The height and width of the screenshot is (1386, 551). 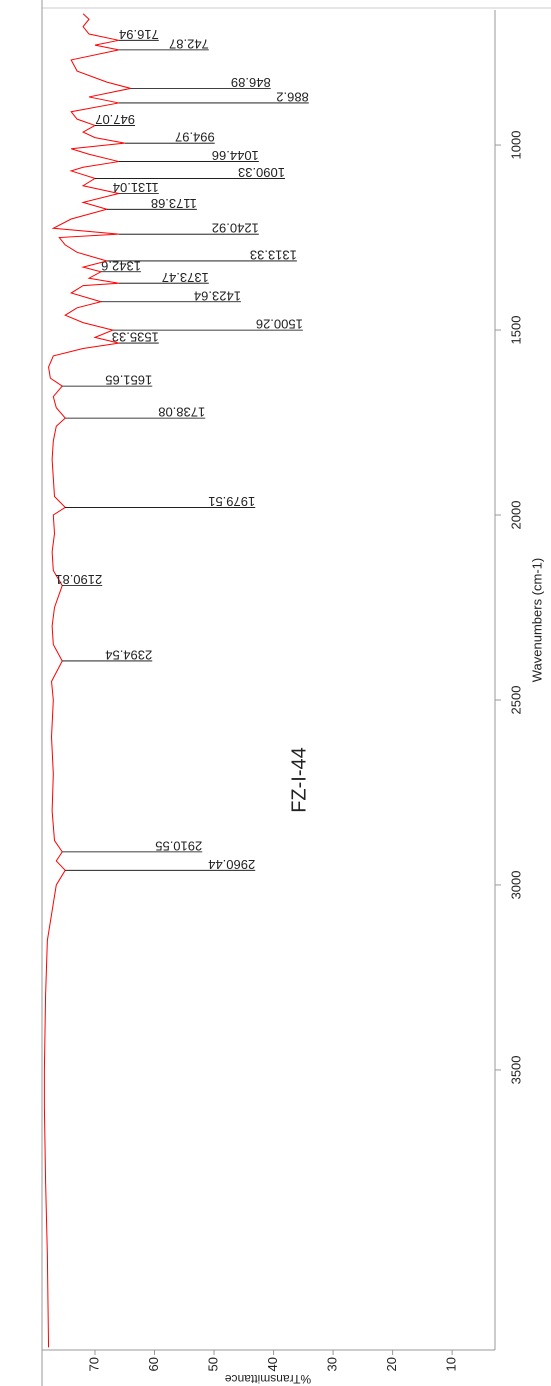 I want to click on peak-label: 886.2, so click(x=292, y=96).